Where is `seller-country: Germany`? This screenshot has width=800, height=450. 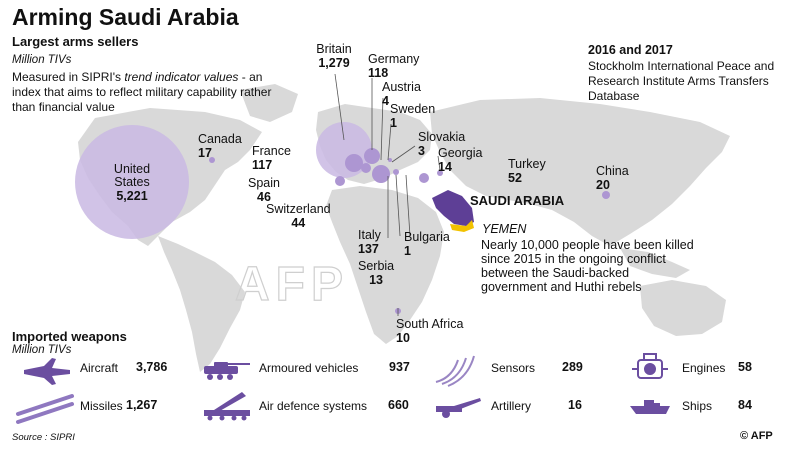 seller-country: Germany is located at coordinates (394, 59).